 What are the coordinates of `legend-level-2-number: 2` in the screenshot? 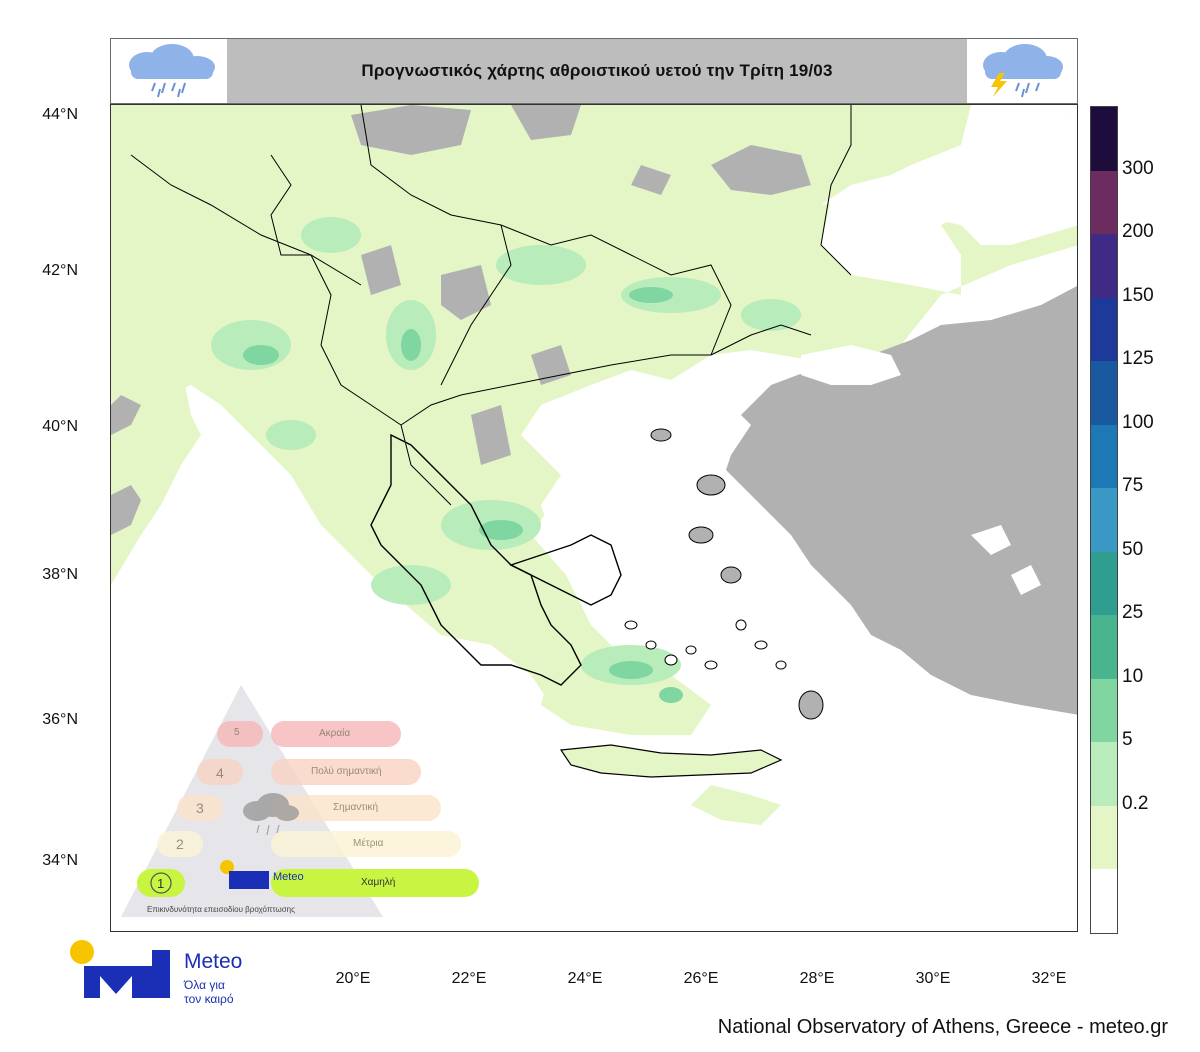 It's located at (180, 844).